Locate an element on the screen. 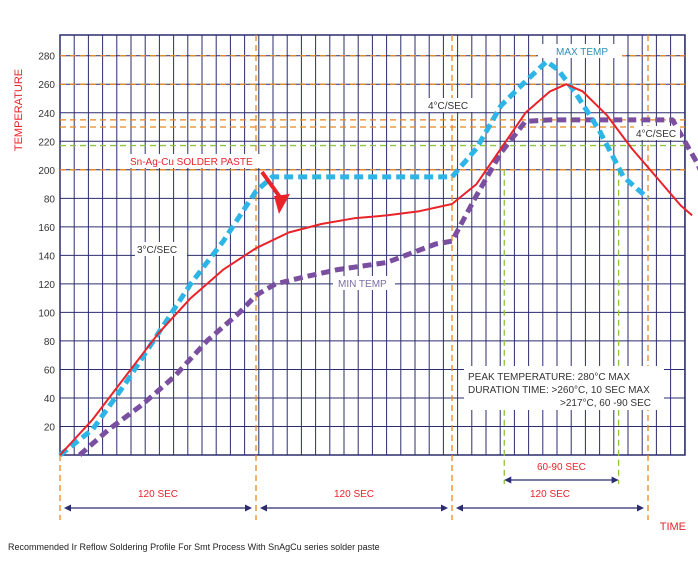 The height and width of the screenshot is (565, 698). timeline-area: 120 SEC 120 SEC 120 SEC 60-90 SEC is located at coordinates (354, 487).